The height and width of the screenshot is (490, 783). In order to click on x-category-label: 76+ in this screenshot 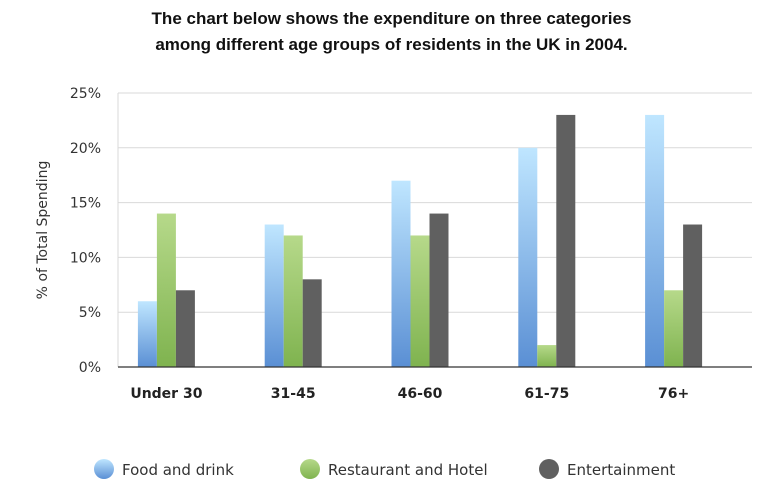, I will do `click(673, 394)`.